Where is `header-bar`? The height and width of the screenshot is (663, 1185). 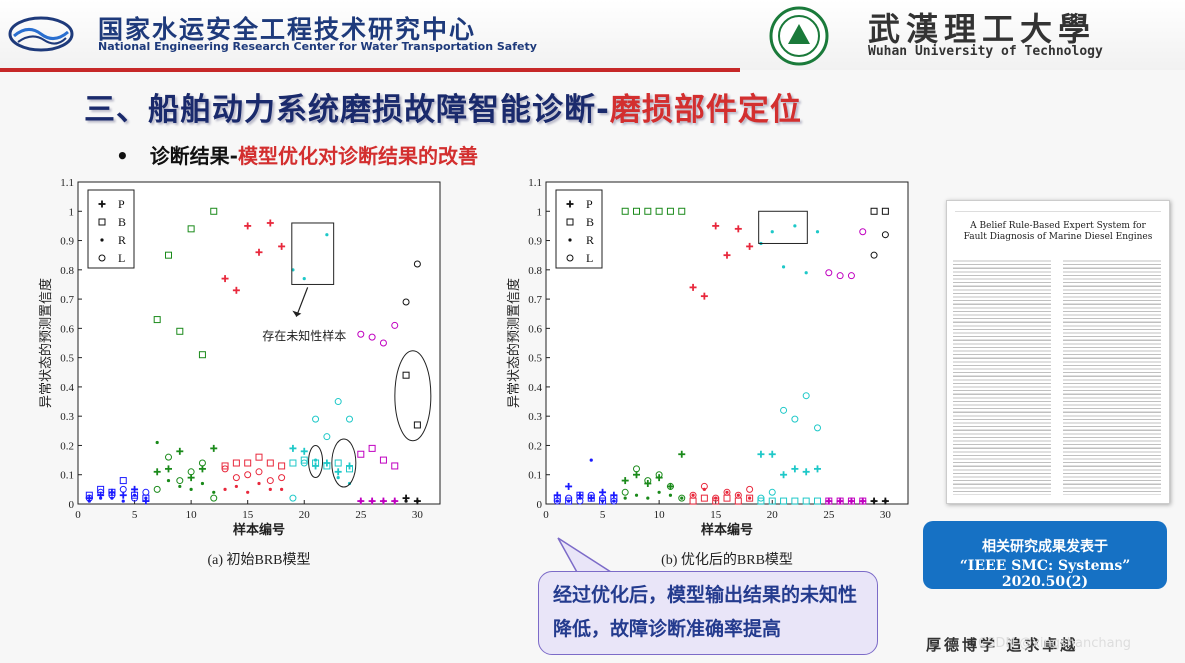 header-bar is located at coordinates (592, 35).